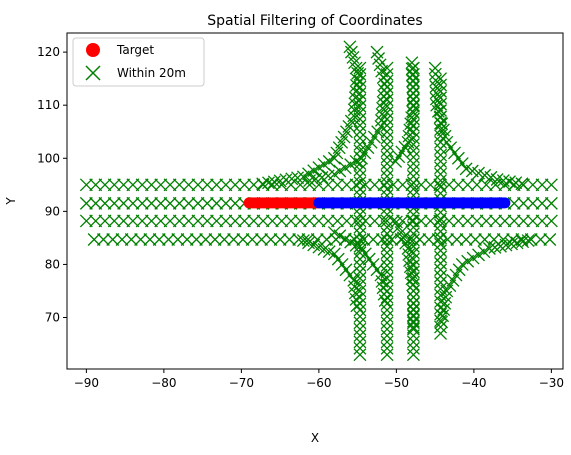 The height and width of the screenshot is (455, 571). I want to click on path-point, so click(505, 203).